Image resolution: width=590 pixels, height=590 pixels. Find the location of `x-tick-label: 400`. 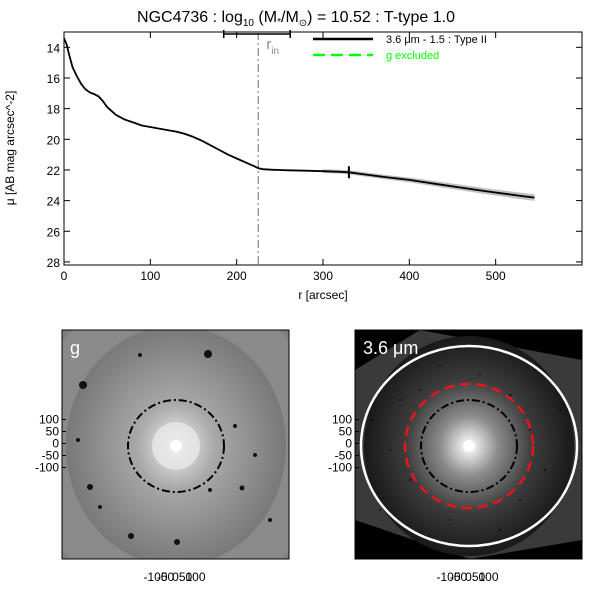

x-tick-label: 400 is located at coordinates (409, 276).